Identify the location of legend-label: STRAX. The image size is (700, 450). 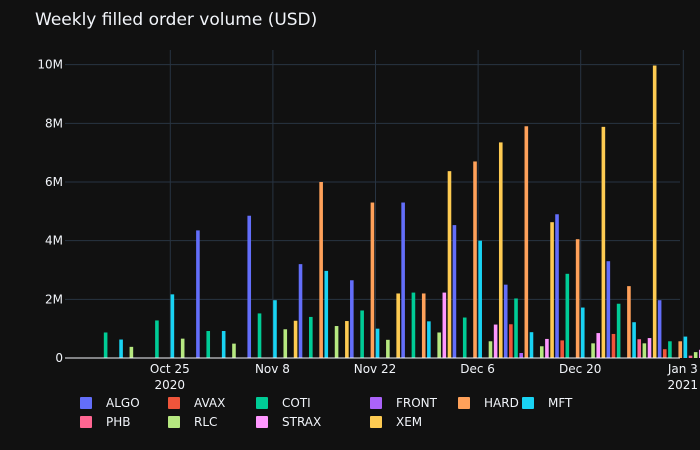
(302, 422).